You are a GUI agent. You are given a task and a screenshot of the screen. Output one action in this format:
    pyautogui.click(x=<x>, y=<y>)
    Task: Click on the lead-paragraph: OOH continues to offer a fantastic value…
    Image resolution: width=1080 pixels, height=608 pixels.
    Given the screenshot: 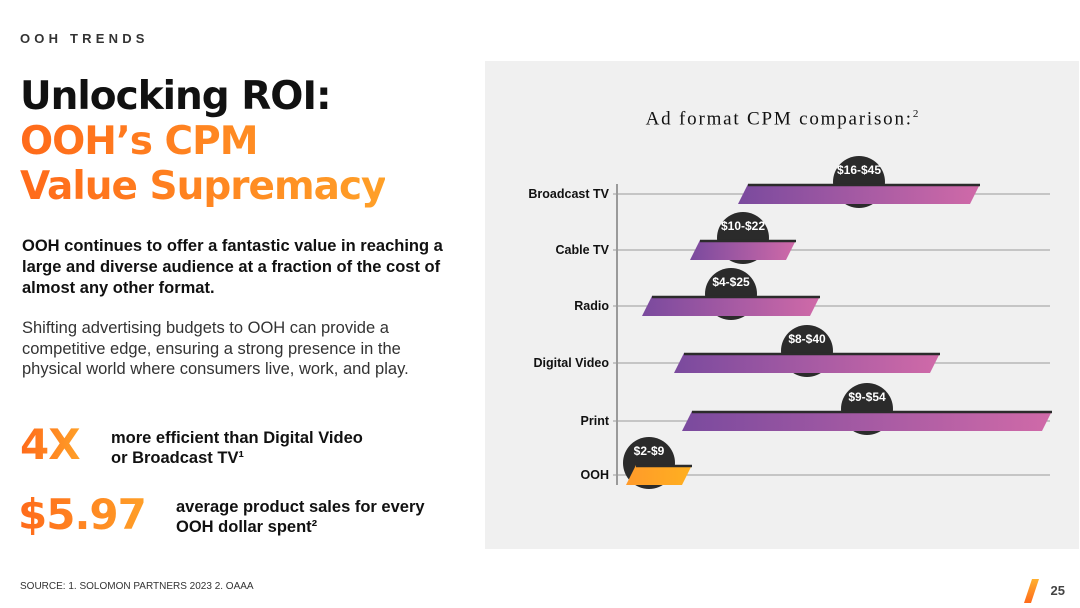 What is the action you would take?
    pyautogui.click(x=232, y=267)
    